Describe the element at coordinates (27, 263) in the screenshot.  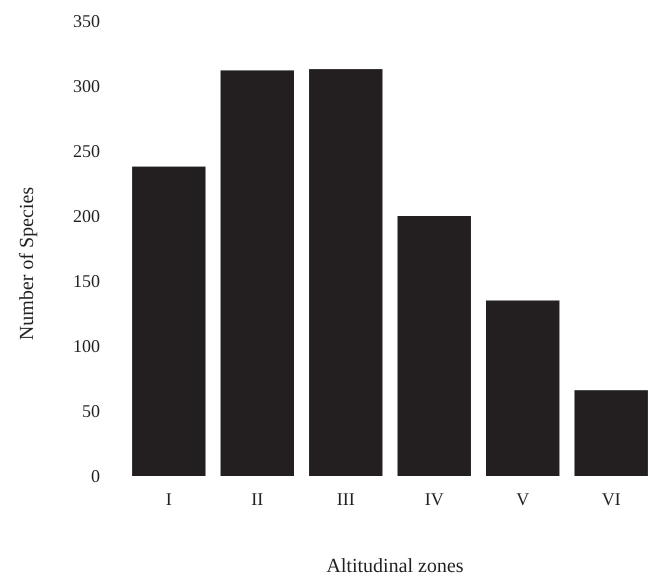
I see `y-axis-title: Number of Species` at that location.